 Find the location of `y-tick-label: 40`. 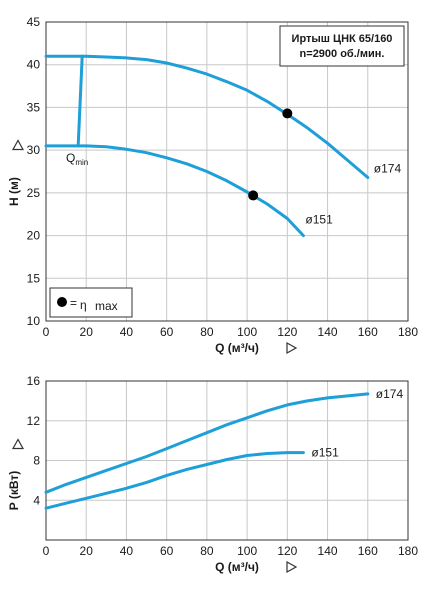

y-tick-label: 40 is located at coordinates (34, 65).